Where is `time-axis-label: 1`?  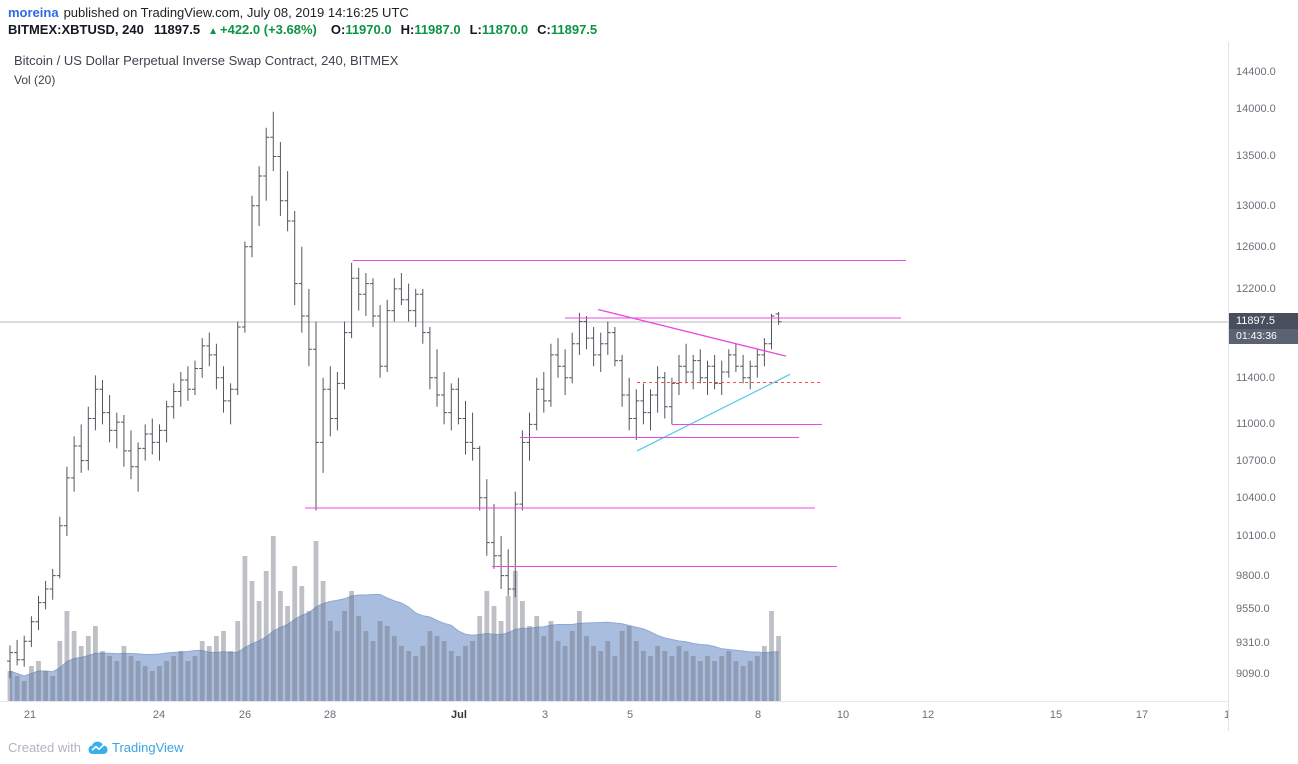
time-axis-label: 1 is located at coordinates (1226, 715).